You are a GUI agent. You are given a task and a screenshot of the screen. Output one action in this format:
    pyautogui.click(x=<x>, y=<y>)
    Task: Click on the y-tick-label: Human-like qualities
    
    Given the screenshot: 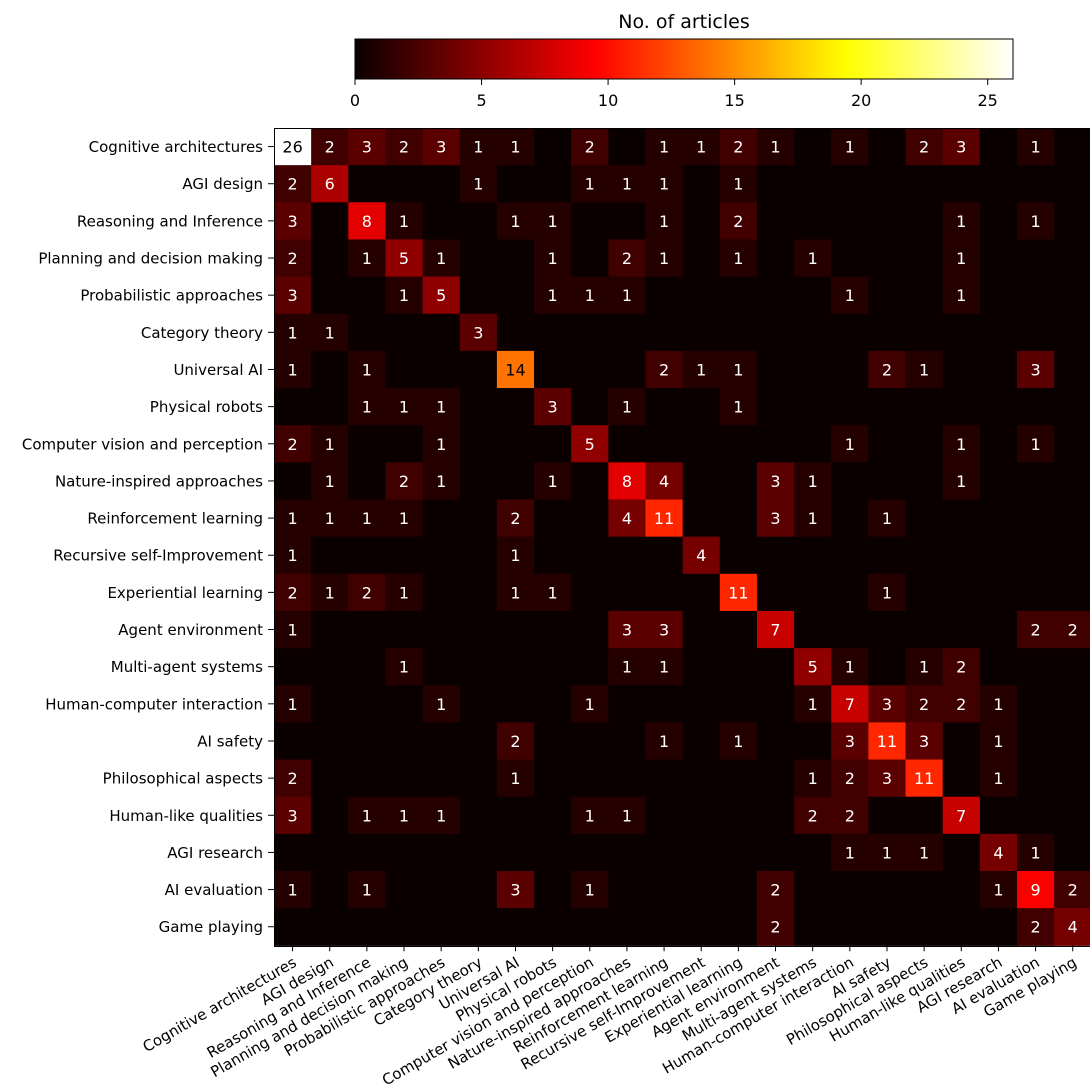 What is the action you would take?
    pyautogui.click(x=186, y=816)
    